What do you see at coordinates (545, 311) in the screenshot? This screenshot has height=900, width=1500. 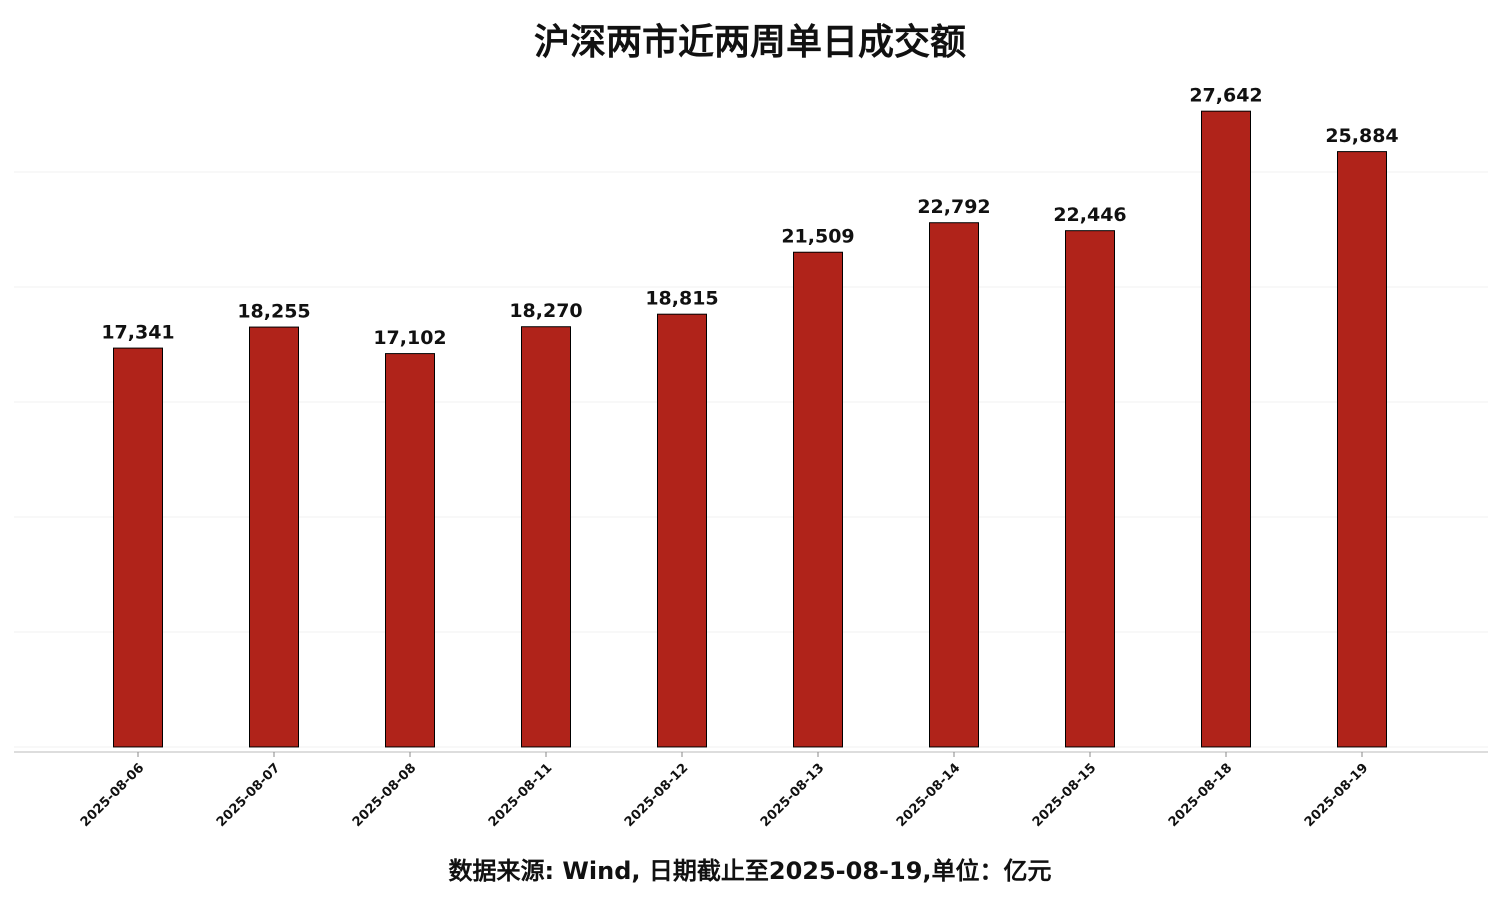 I see `value-label: 18,270` at bounding box center [545, 311].